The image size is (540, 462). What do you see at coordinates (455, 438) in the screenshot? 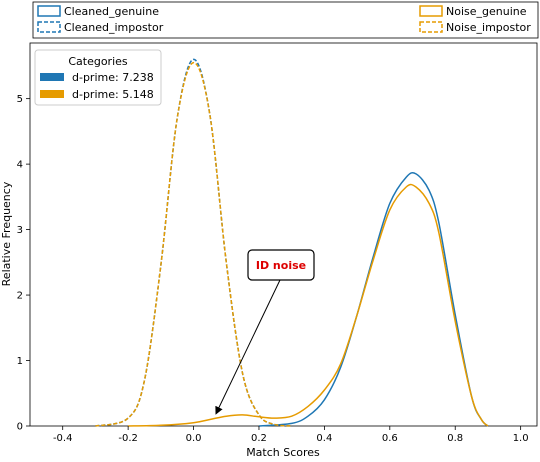
I see `x-tick-label: 0.8` at bounding box center [455, 438].